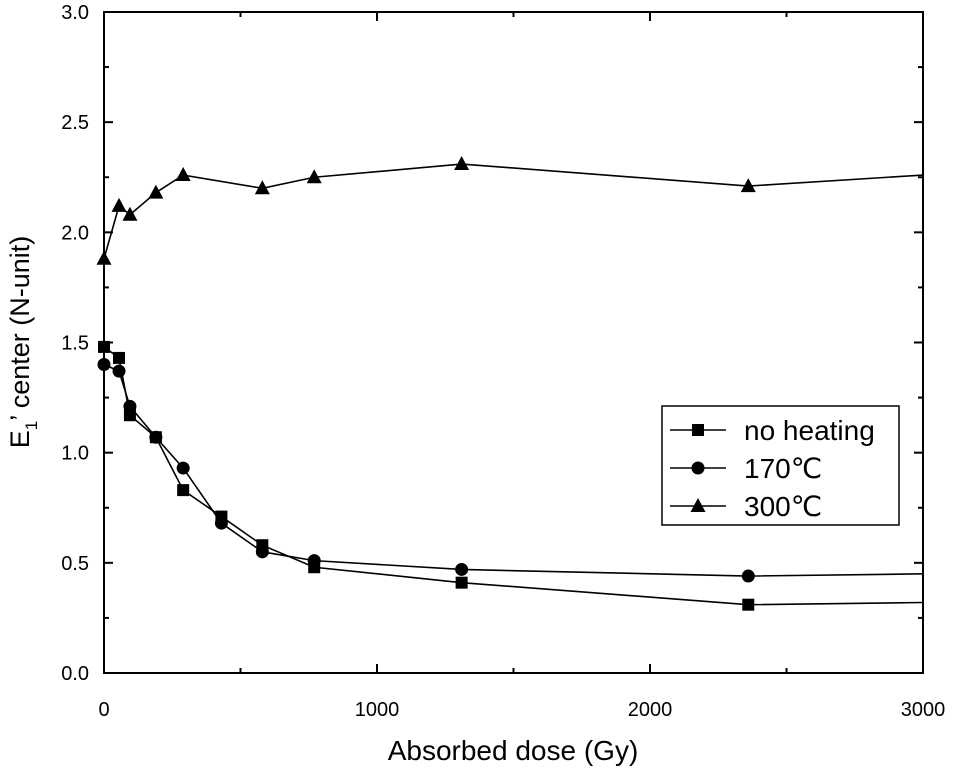 Image resolution: width=954 pixels, height=770 pixels. I want to click on legend-marker-square, so click(698, 430).